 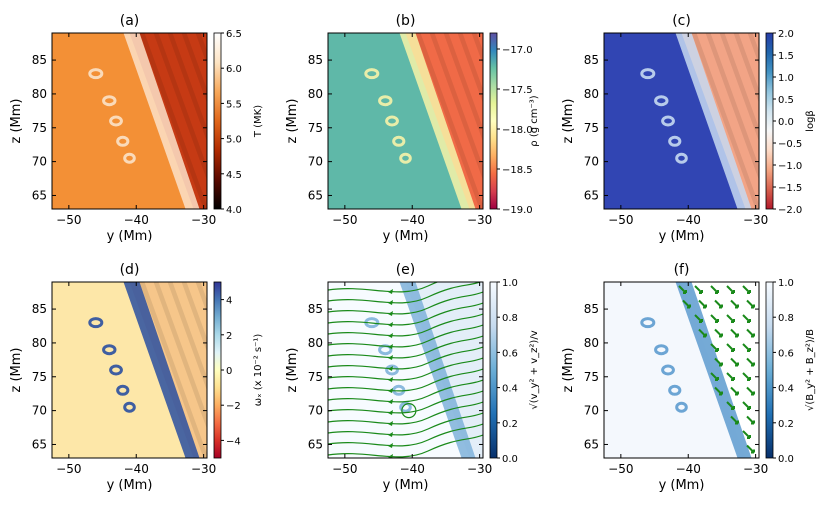 I want to click on colorbar-tick-label: −18.5, so click(x=517, y=170).